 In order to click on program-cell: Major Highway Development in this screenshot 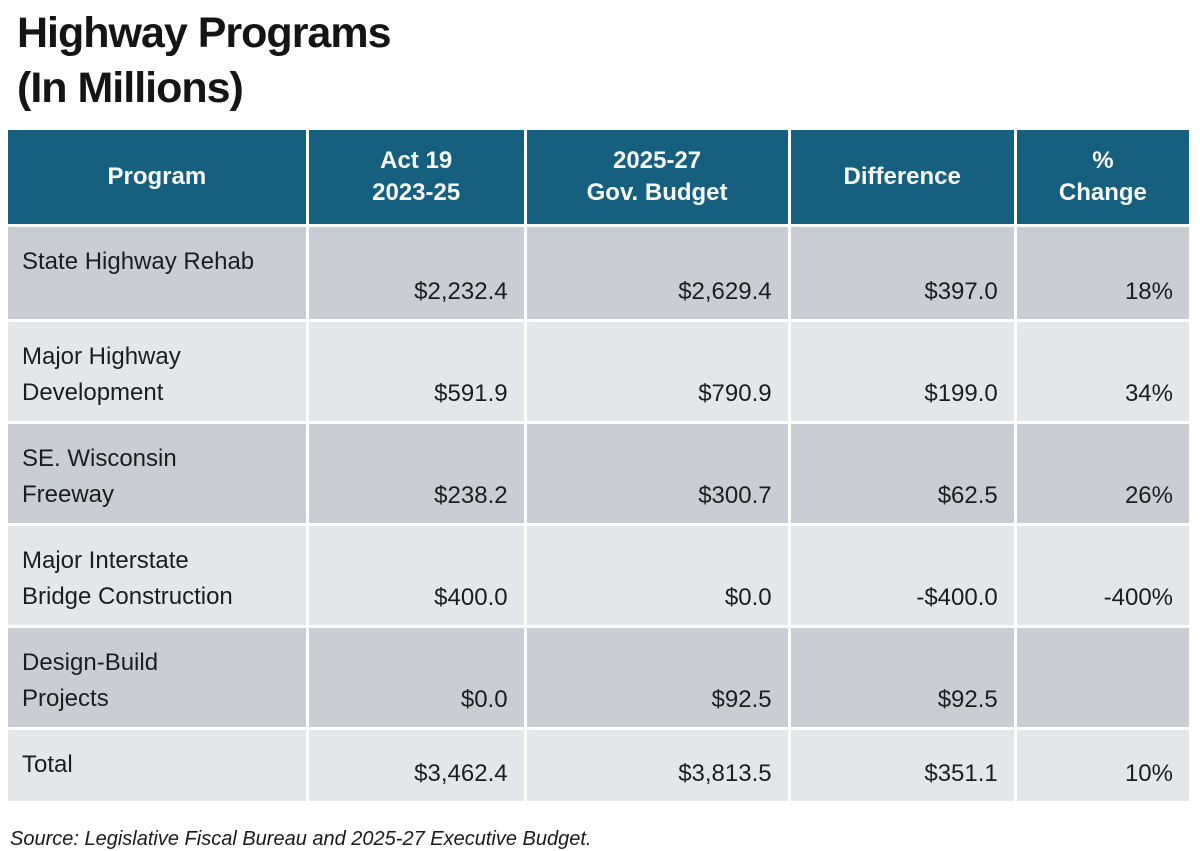, I will do `click(157, 372)`.